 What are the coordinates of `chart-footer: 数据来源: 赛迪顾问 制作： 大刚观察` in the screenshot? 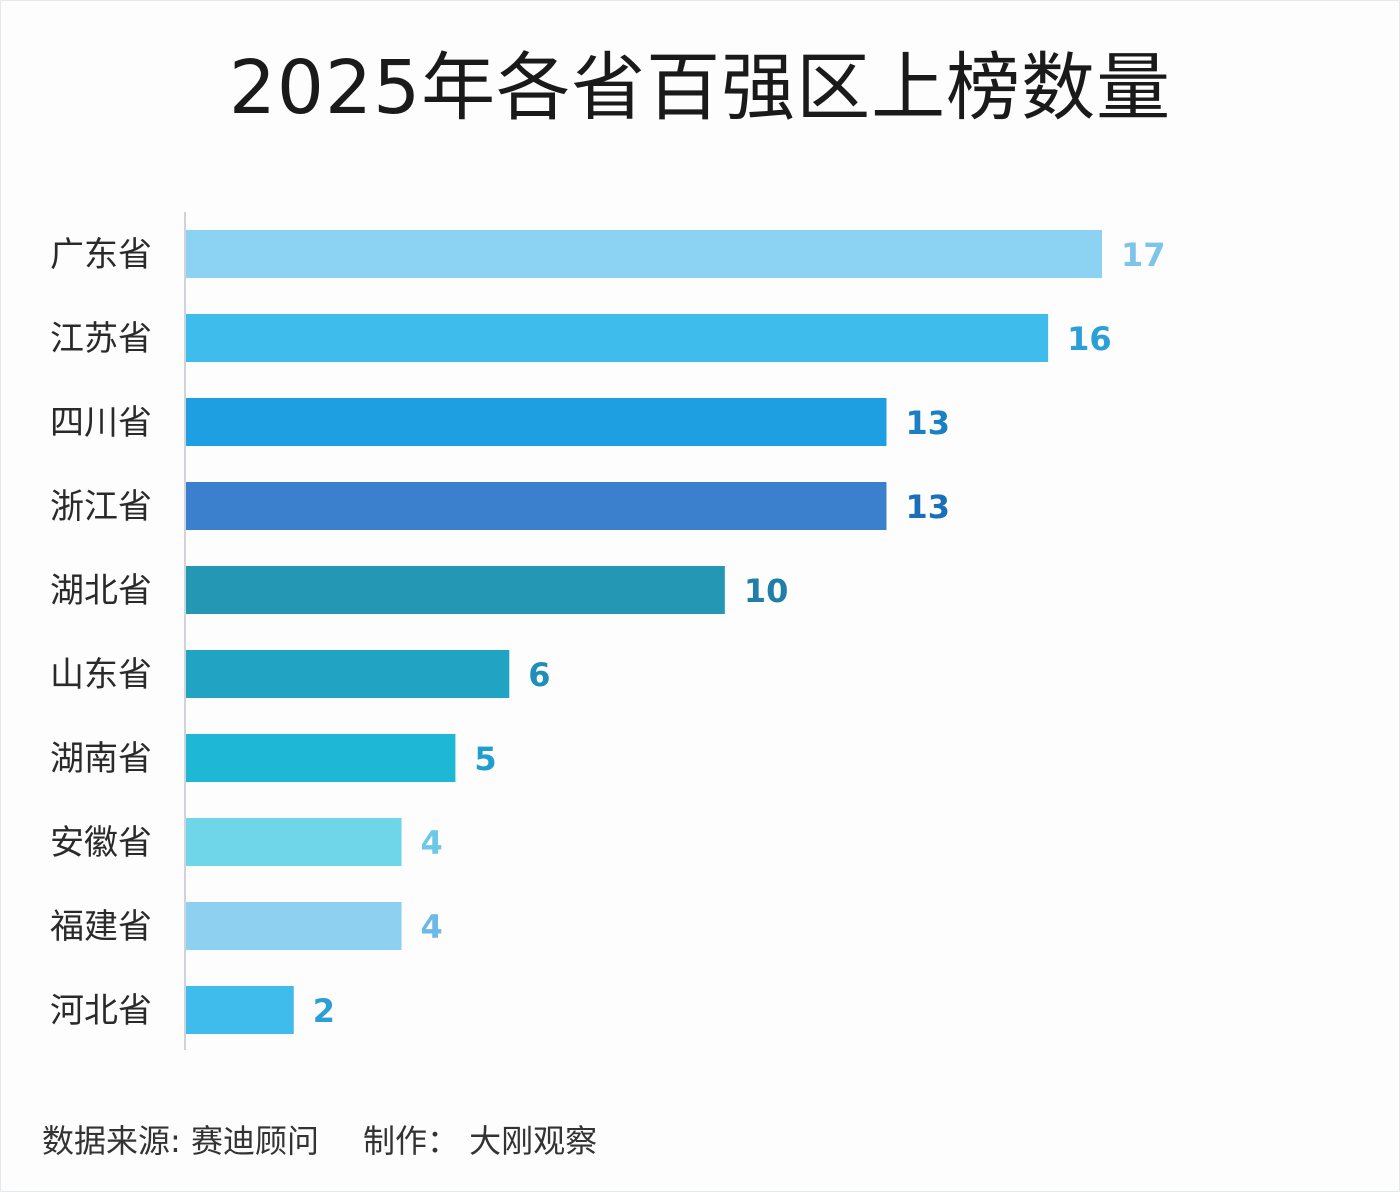 It's located at (319, 1139).